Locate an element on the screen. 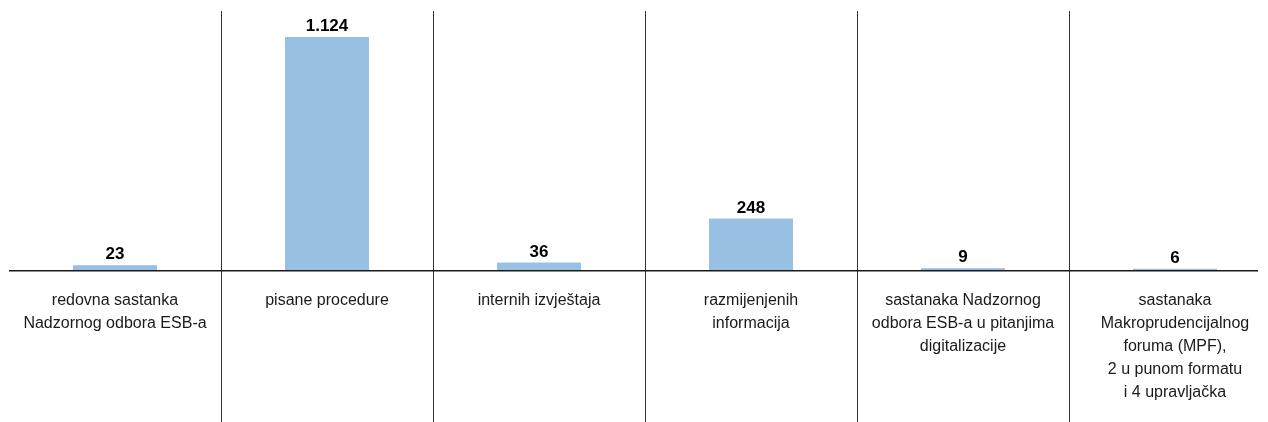  x-tick-label: sastanaka Nadzornog odbora ESB-a u pitanjima digitalizacije is located at coordinates (963, 322).